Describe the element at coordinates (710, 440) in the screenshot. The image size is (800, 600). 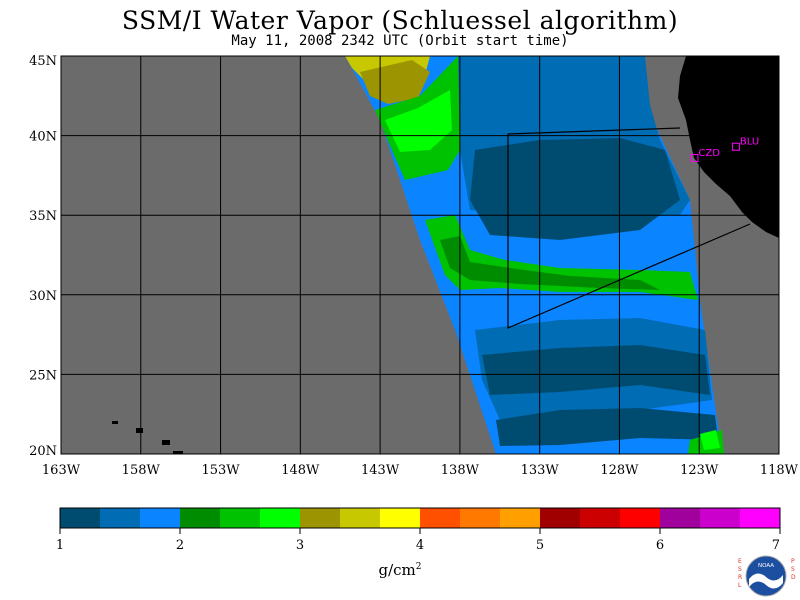
I see `swath-lightgreen-south` at that location.